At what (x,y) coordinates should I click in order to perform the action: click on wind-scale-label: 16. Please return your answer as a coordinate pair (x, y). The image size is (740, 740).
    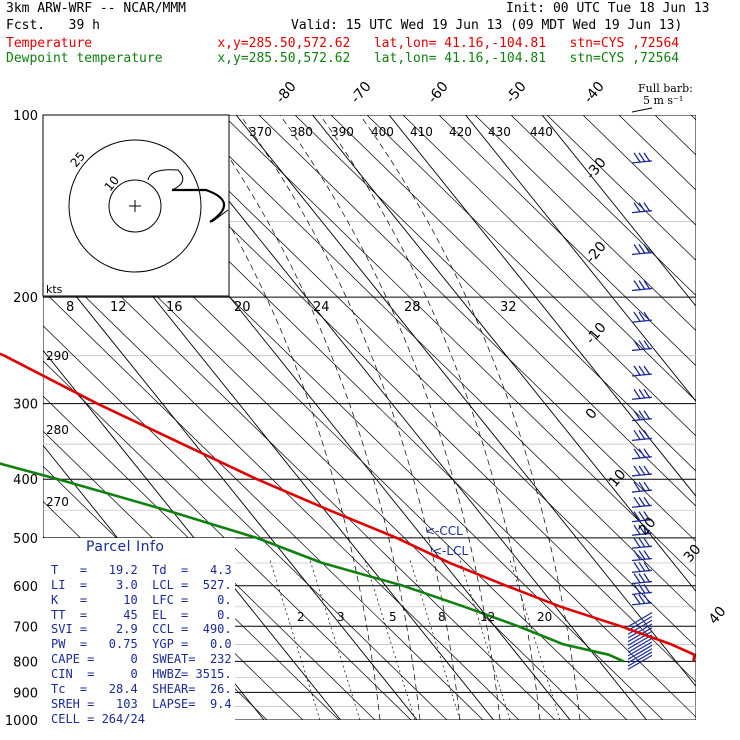
    Looking at the image, I should click on (174, 307).